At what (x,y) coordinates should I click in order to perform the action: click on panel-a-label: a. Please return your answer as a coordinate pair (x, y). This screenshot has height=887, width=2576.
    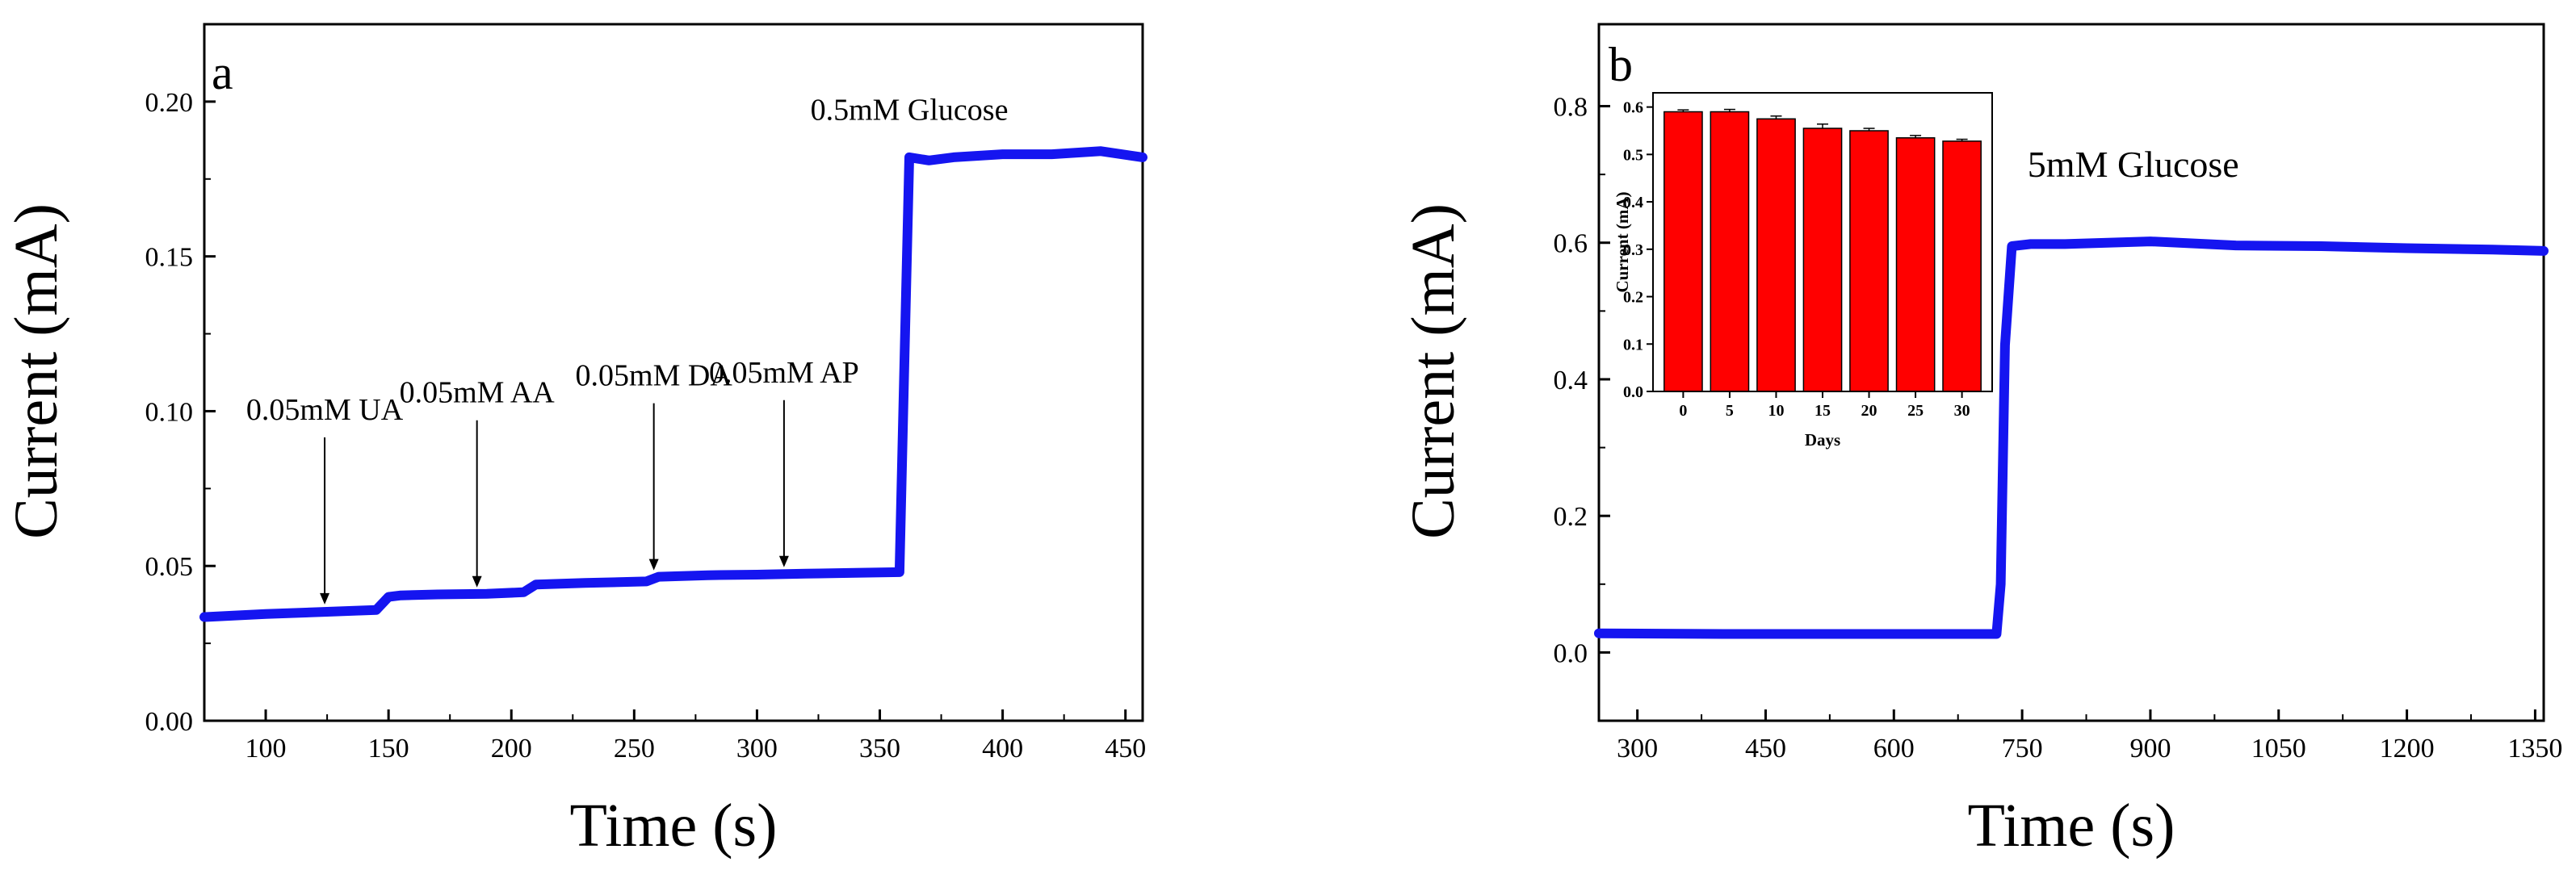
    Looking at the image, I should click on (222, 72).